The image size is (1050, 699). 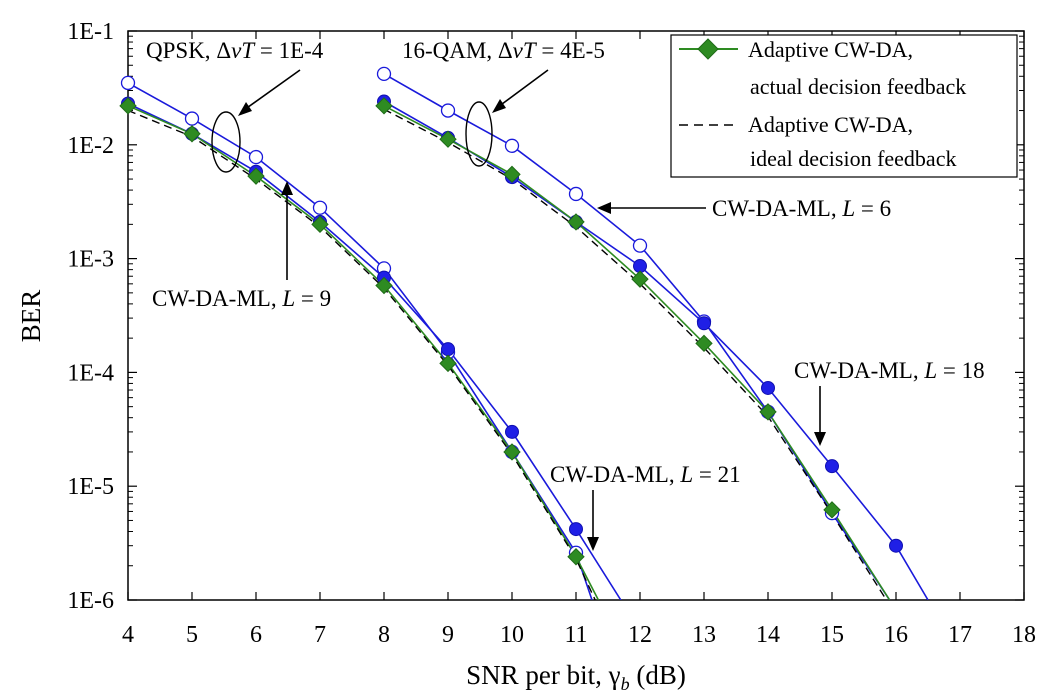 What do you see at coordinates (90, 373) in the screenshot?
I see `y-tick-label: 1E-4` at bounding box center [90, 373].